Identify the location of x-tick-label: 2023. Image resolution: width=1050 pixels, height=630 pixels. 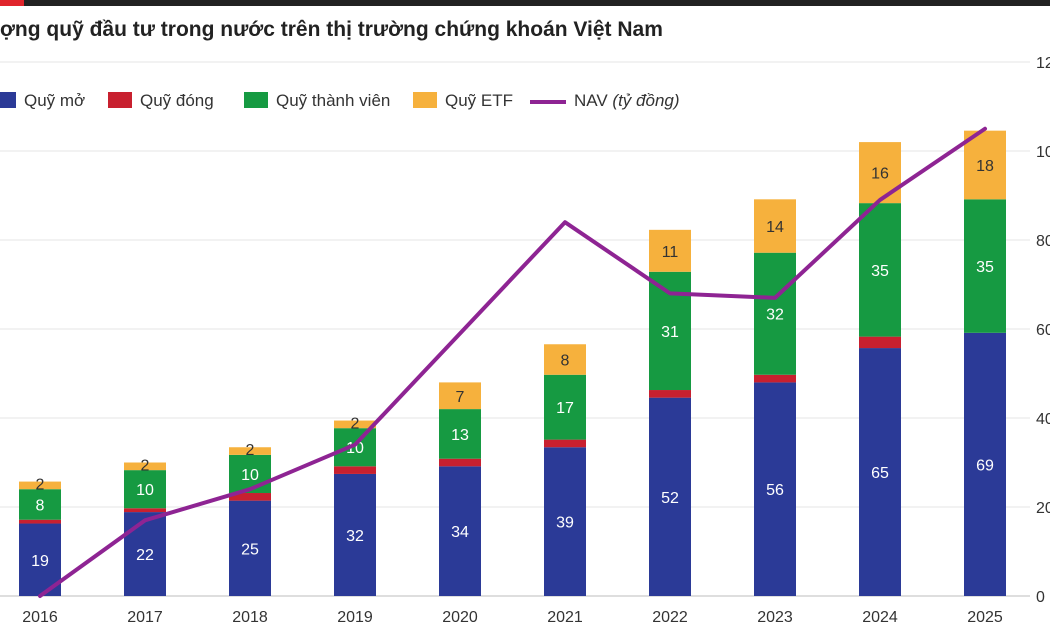
(775, 617).